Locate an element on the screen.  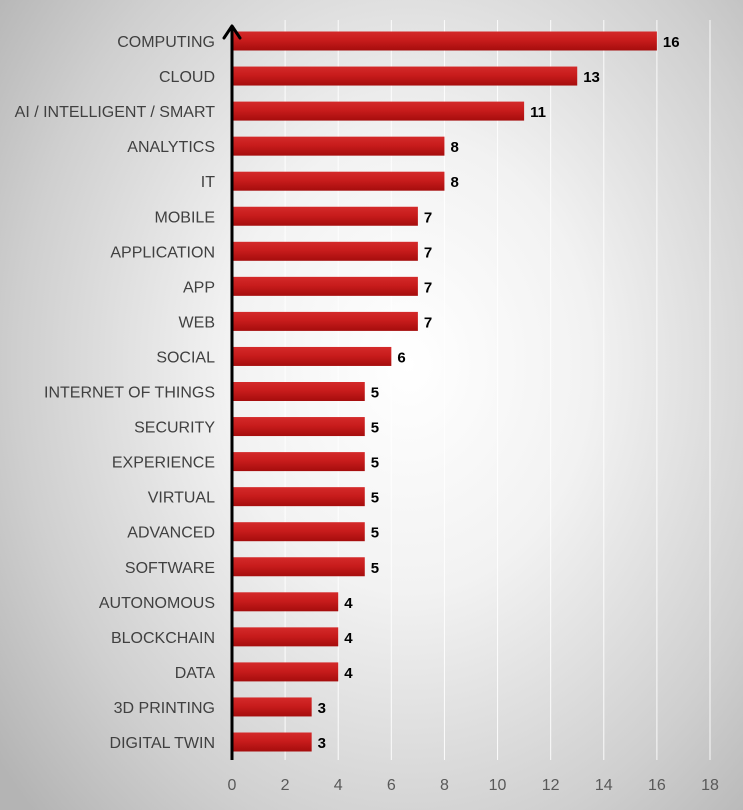
category-label: CLOUD is located at coordinates (187, 77).